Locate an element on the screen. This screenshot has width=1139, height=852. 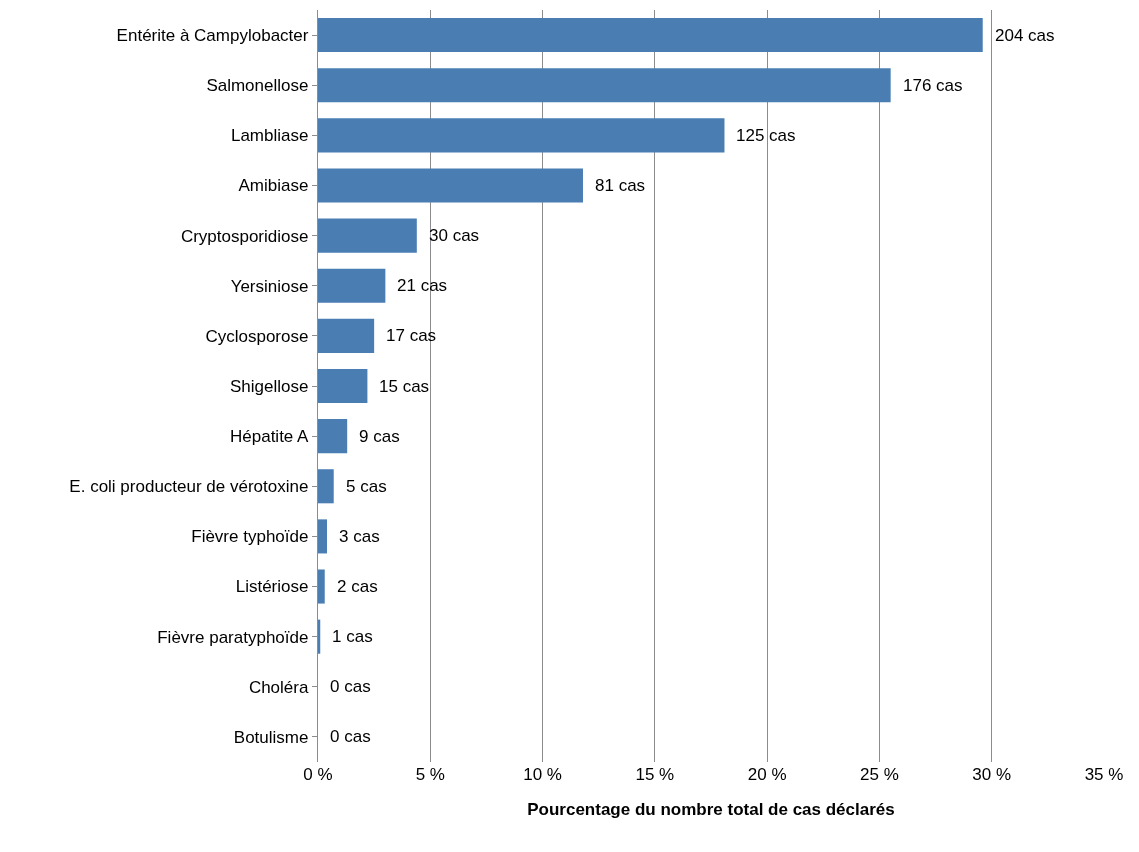
annotation: 17 cas is located at coordinates (411, 335).